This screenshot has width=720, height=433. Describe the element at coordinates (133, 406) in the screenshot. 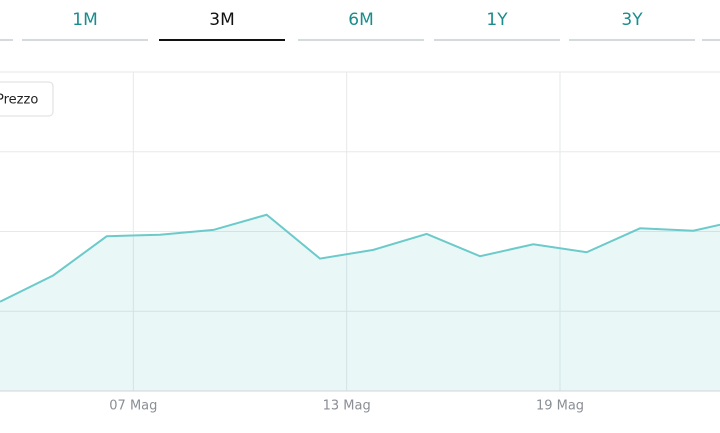

I see `x-tick-label: 07 Mag` at that location.